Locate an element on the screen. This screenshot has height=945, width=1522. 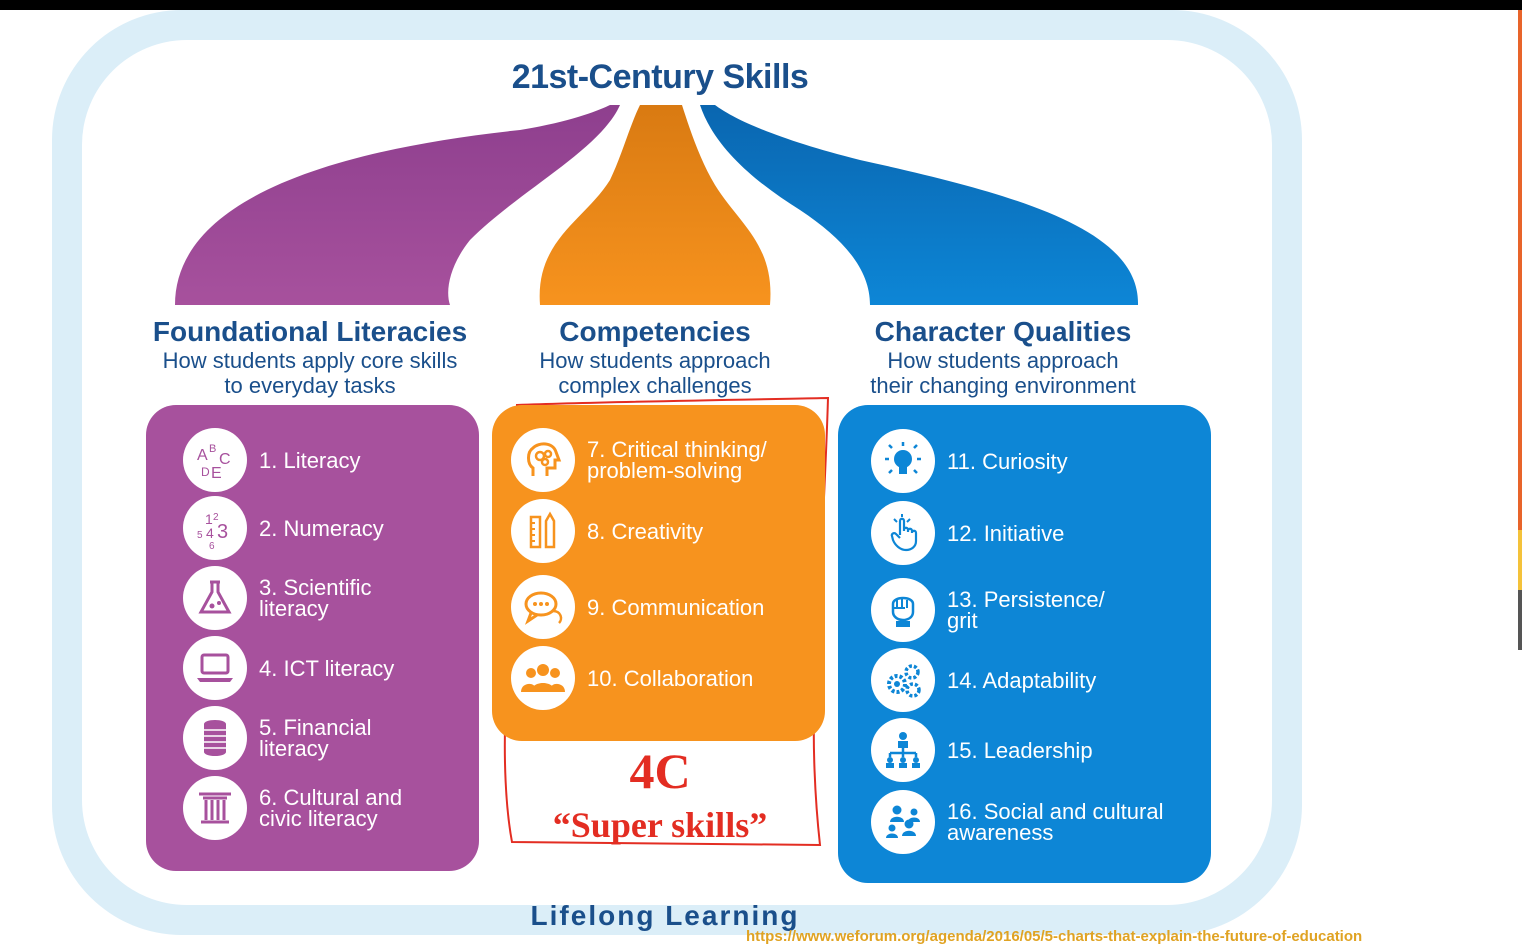
column-subtitle: How students approach complex challenges is located at coordinates (655, 373).